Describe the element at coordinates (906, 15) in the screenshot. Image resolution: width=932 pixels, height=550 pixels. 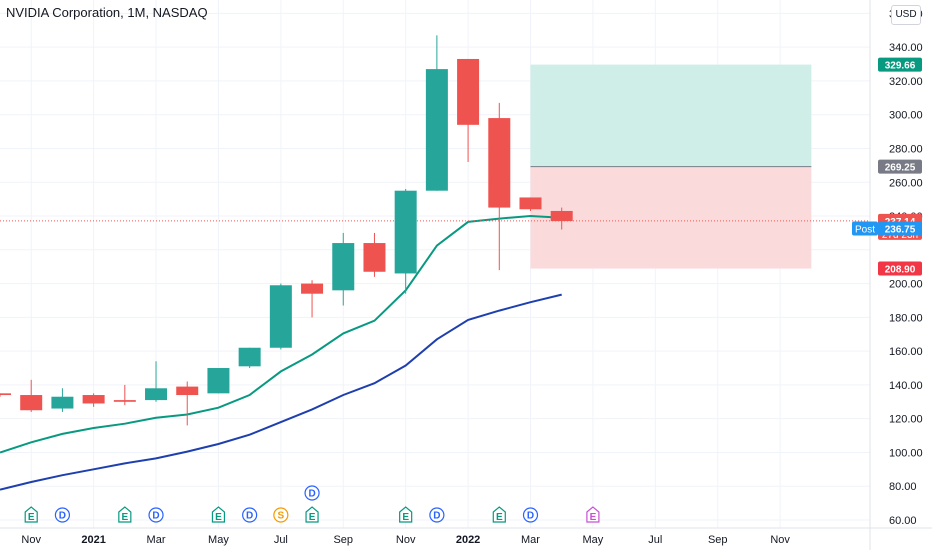
I see `currency-button: USD` at that location.